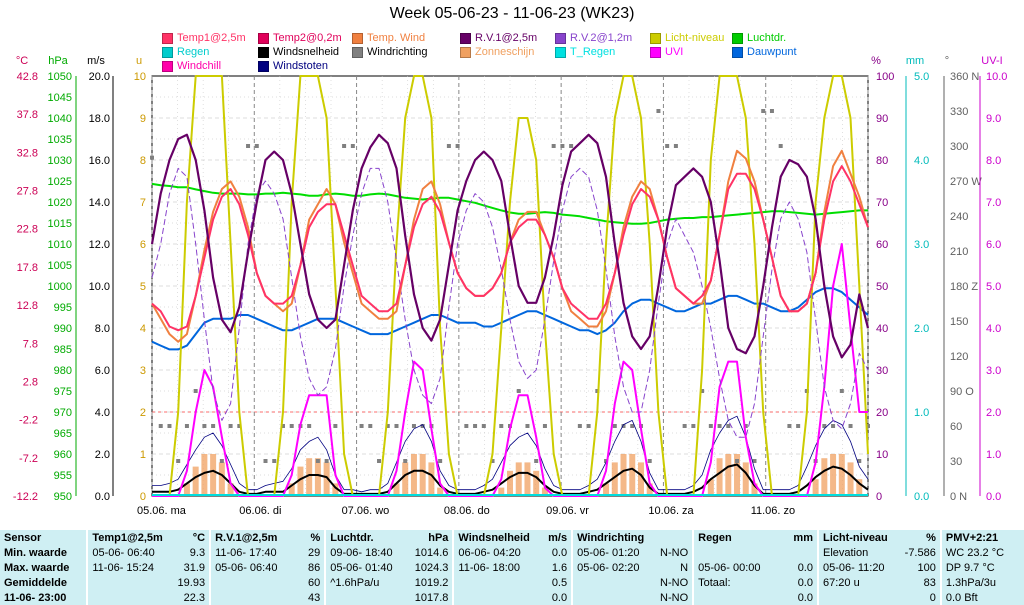 The image size is (1024, 605). I want to click on stat-dir-min-time: 05-06- 01:20, so click(611, 552).